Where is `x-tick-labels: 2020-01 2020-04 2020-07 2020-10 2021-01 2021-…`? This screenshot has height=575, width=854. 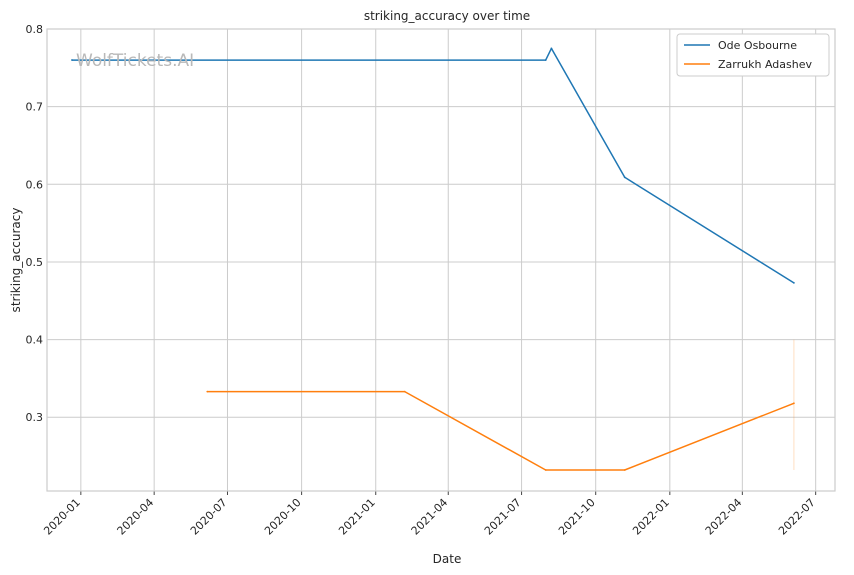 x-tick-labels: 2020-01 2020-04 2020-07 2020-10 2021-01 2021-… is located at coordinates (429, 517).